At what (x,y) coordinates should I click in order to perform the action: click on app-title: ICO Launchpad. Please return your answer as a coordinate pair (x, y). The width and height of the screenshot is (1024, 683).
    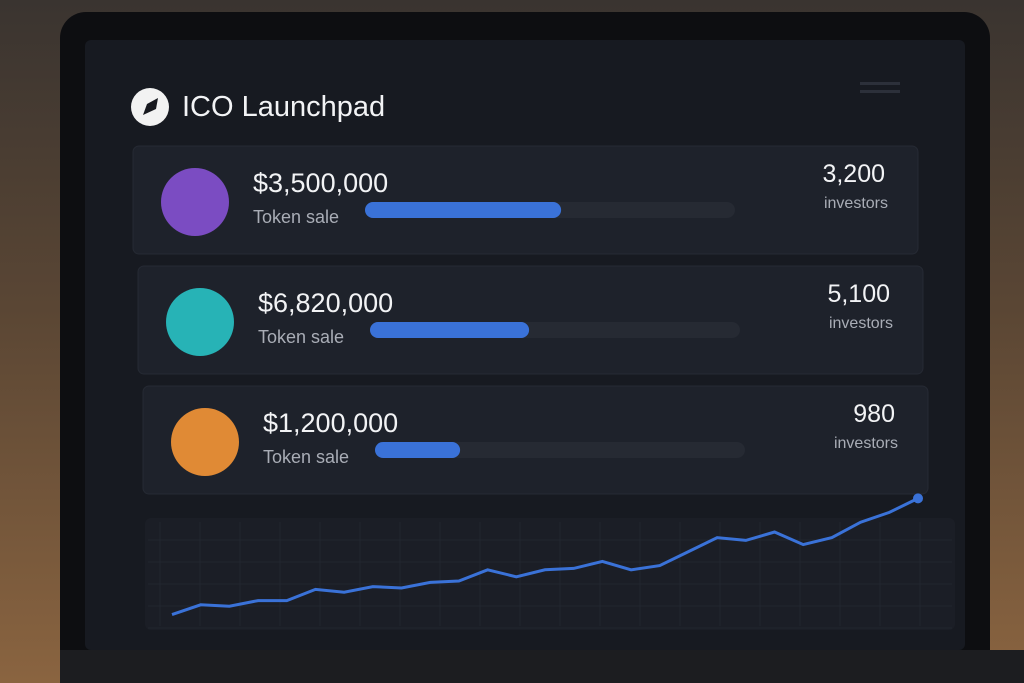
    Looking at the image, I should click on (283, 107).